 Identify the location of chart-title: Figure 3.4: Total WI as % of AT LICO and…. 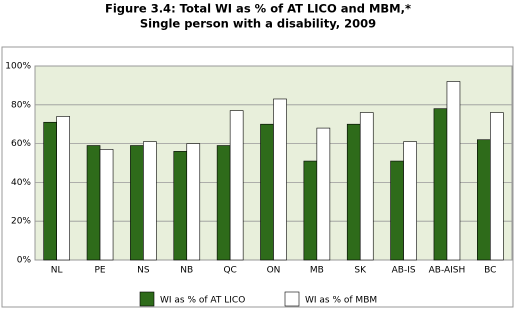
(258, 9).